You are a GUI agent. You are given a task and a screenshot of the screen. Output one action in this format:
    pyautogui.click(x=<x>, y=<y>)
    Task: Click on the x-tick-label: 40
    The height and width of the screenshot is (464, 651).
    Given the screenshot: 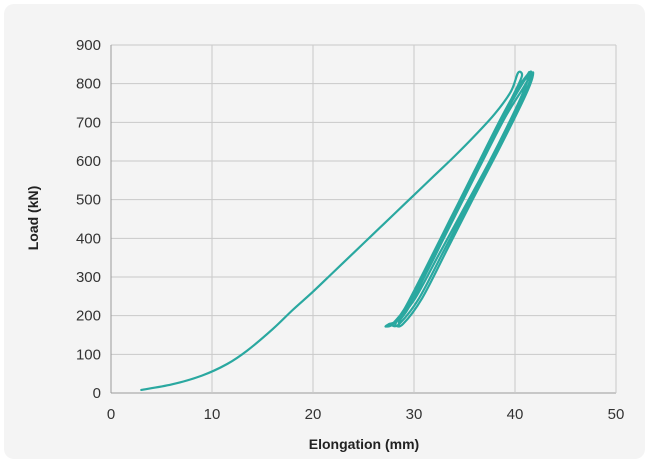 What is the action you would take?
    pyautogui.click(x=515, y=414)
    